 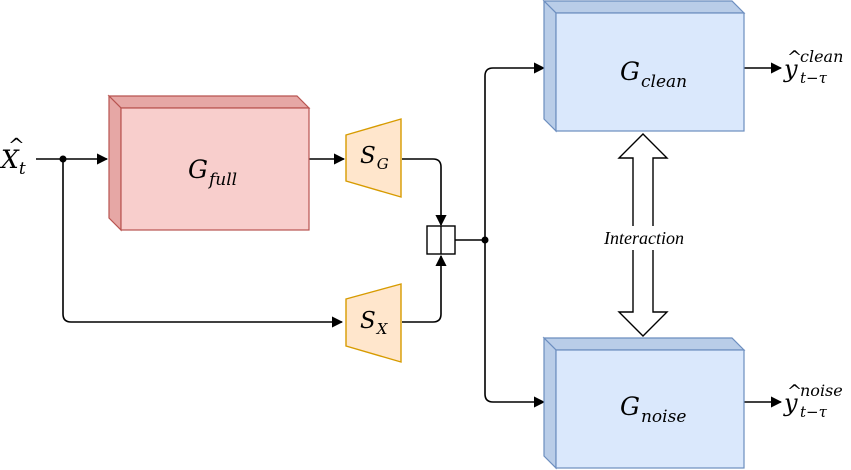 I want to click on output-clean-sub: t−τ, so click(x=814, y=78).